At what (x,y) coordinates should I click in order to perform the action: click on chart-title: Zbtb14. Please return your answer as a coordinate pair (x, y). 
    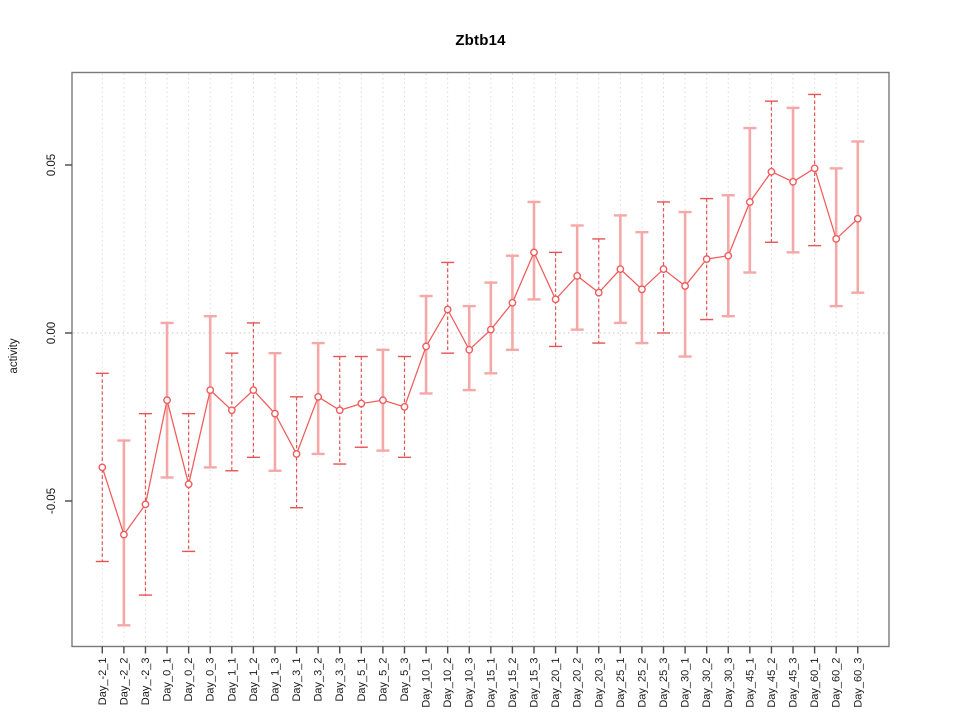
    Looking at the image, I should click on (480, 40).